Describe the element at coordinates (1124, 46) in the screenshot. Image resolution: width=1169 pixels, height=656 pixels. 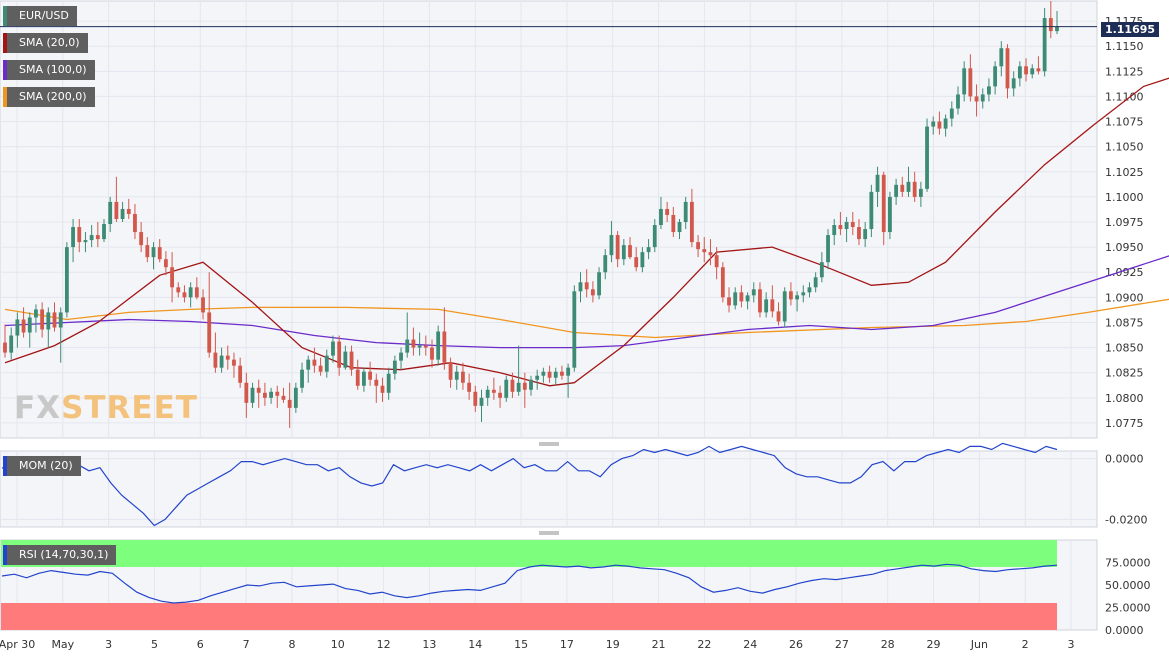
I see `price-tick-label-1: 1.1150` at that location.